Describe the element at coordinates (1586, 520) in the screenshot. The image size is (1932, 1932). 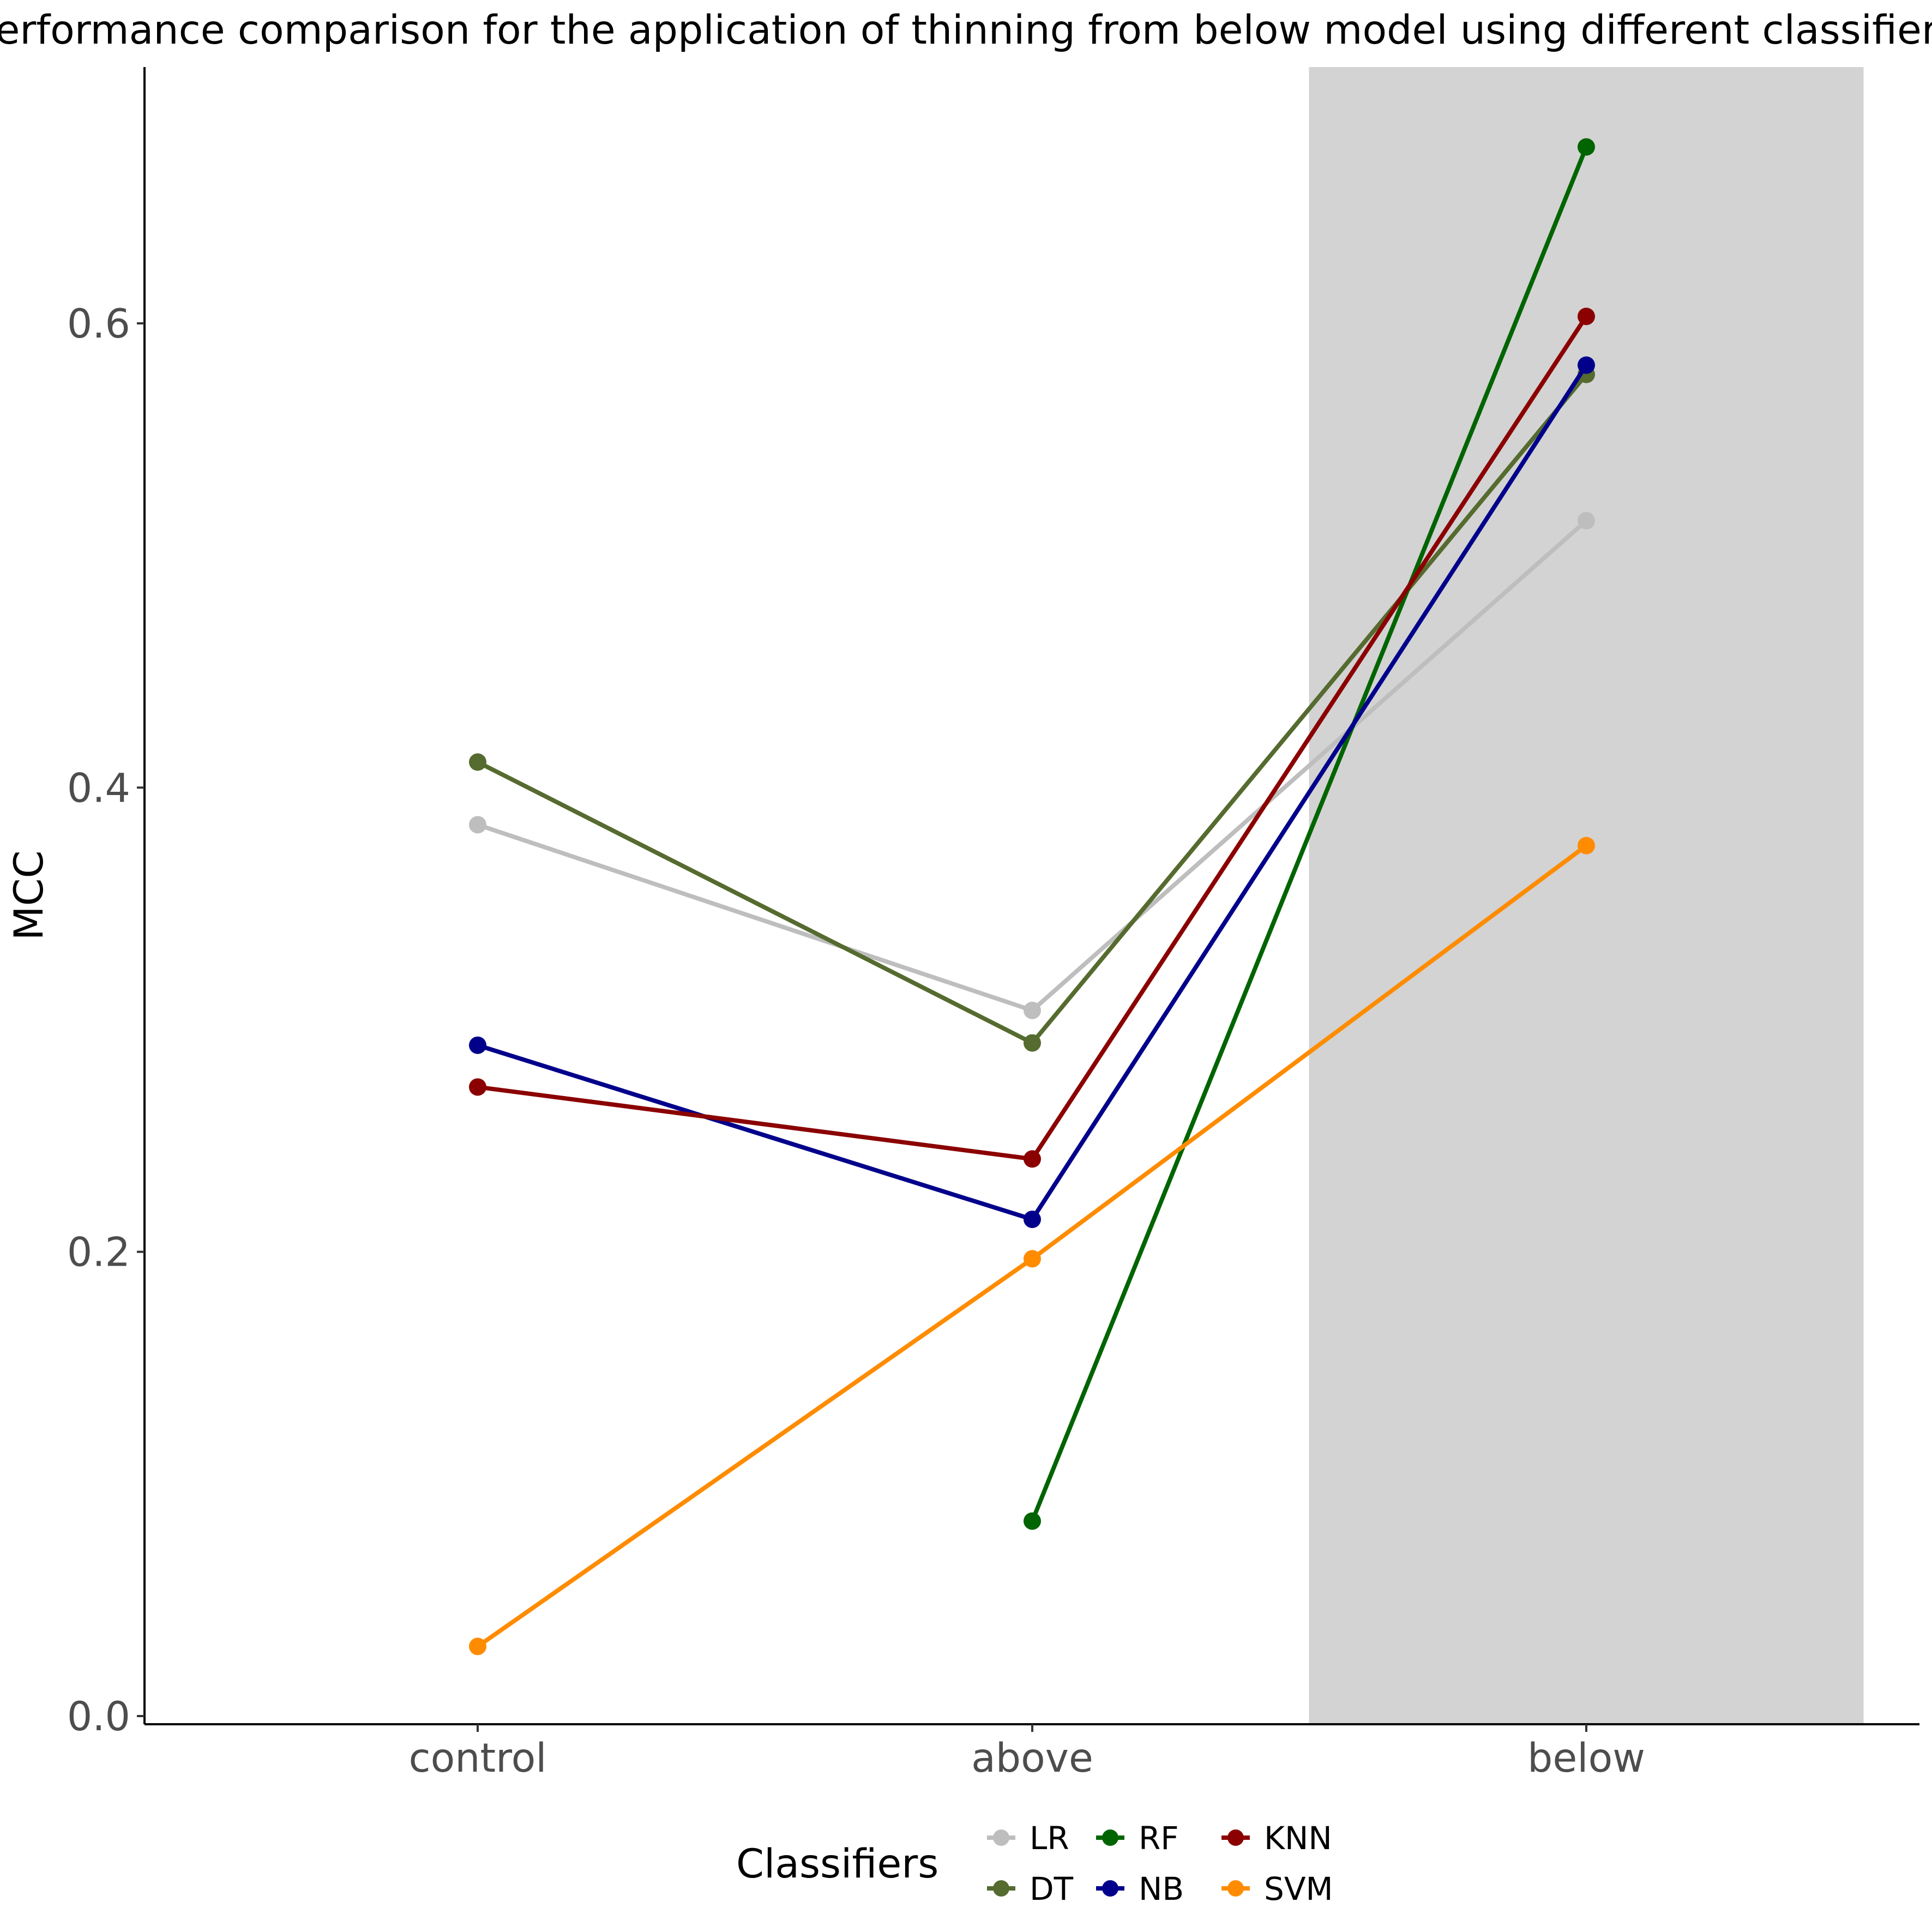
I see `point-LR-below` at that location.